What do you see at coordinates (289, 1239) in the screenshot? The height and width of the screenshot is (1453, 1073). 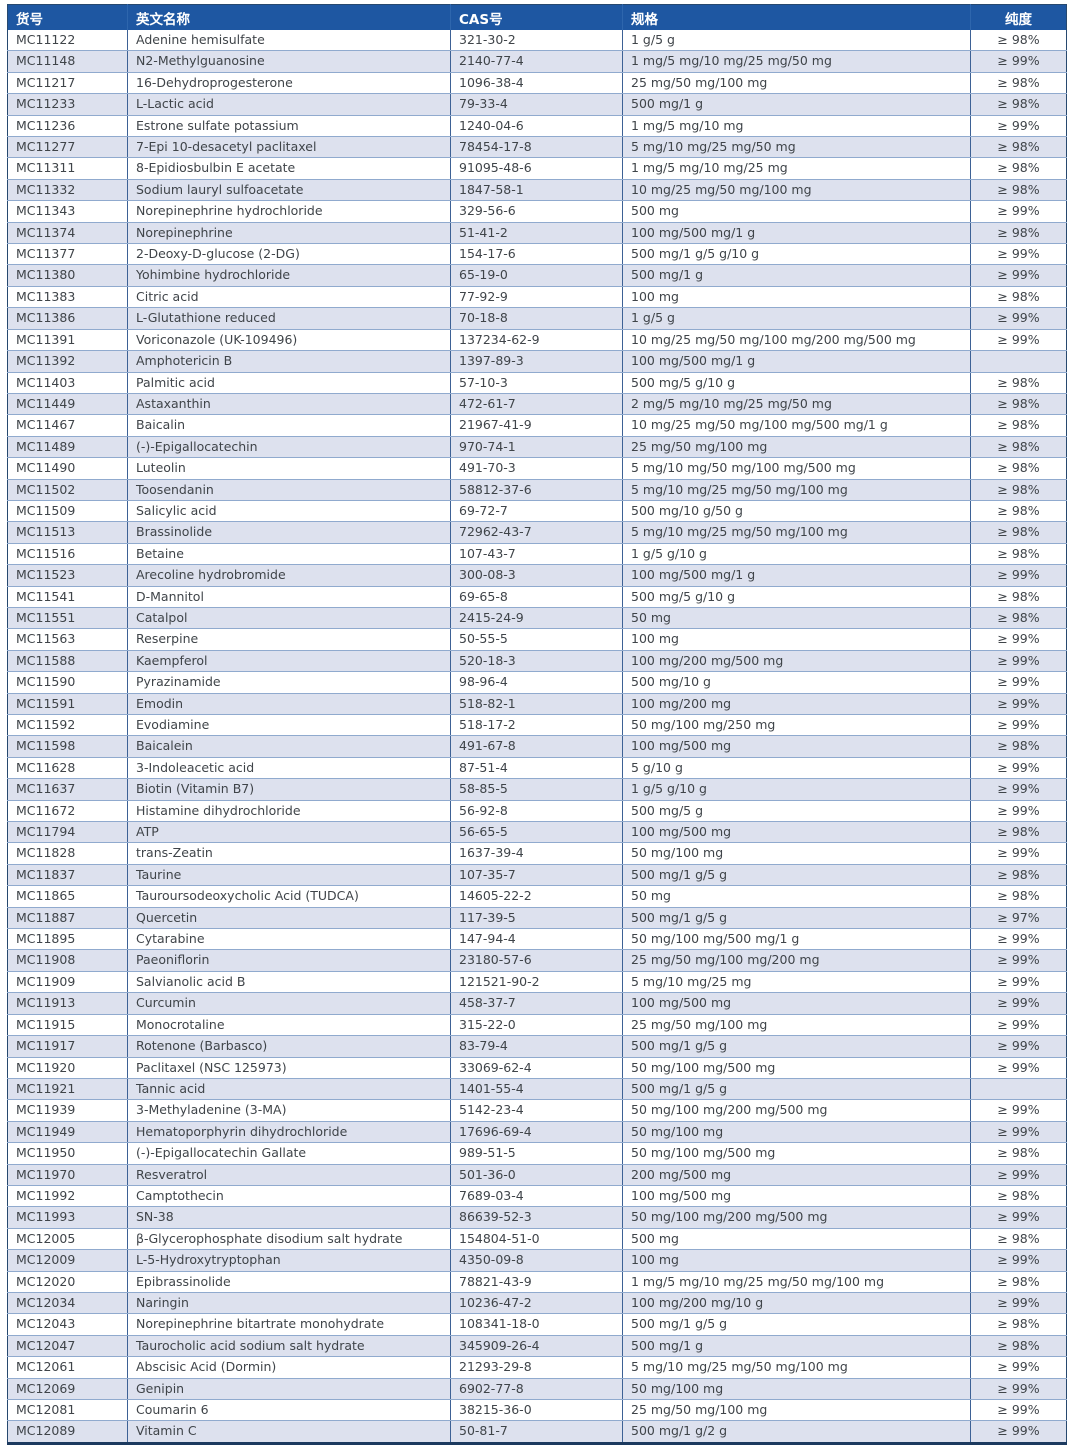 I see `cell-name: β-Glycerophosphate disodium salt hydrate` at bounding box center [289, 1239].